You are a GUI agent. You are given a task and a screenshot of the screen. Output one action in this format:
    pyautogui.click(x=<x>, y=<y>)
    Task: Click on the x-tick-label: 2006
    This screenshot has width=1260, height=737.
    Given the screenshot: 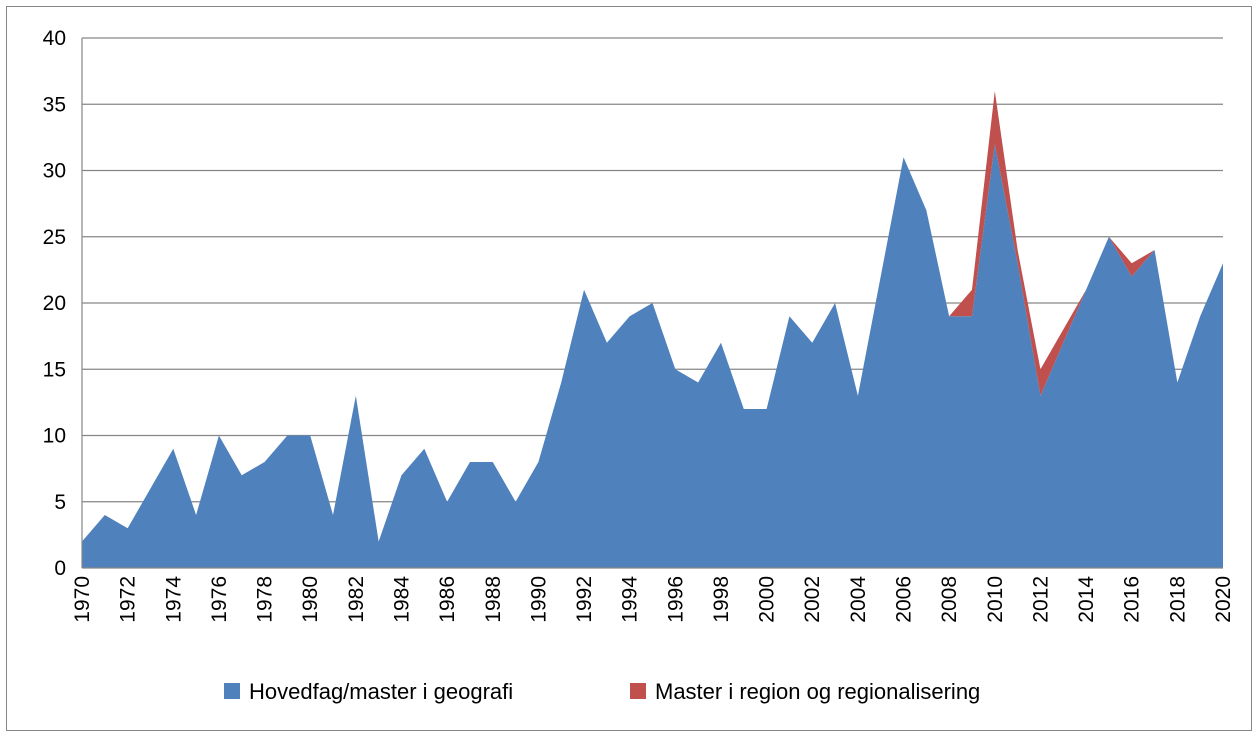 What is the action you would take?
    pyautogui.click(x=904, y=599)
    